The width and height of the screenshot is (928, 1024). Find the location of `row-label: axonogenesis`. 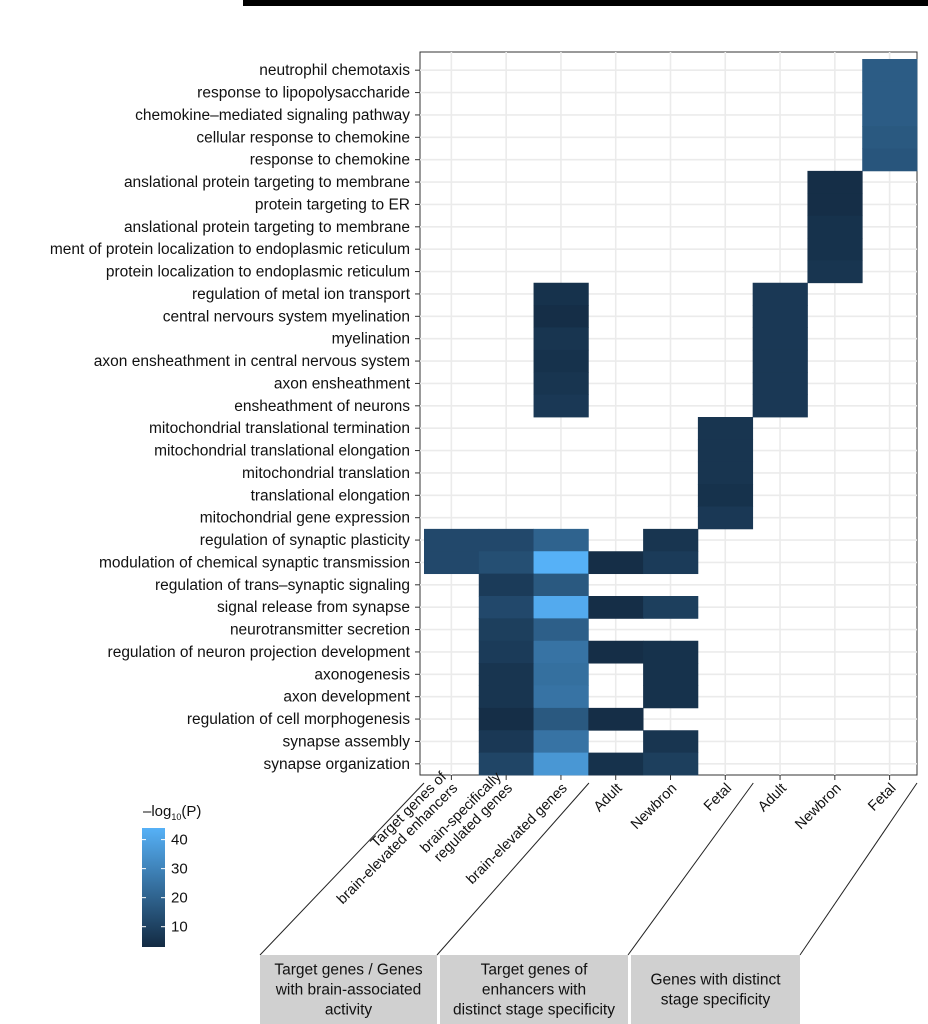

row-label: axonogenesis is located at coordinates (362, 674).